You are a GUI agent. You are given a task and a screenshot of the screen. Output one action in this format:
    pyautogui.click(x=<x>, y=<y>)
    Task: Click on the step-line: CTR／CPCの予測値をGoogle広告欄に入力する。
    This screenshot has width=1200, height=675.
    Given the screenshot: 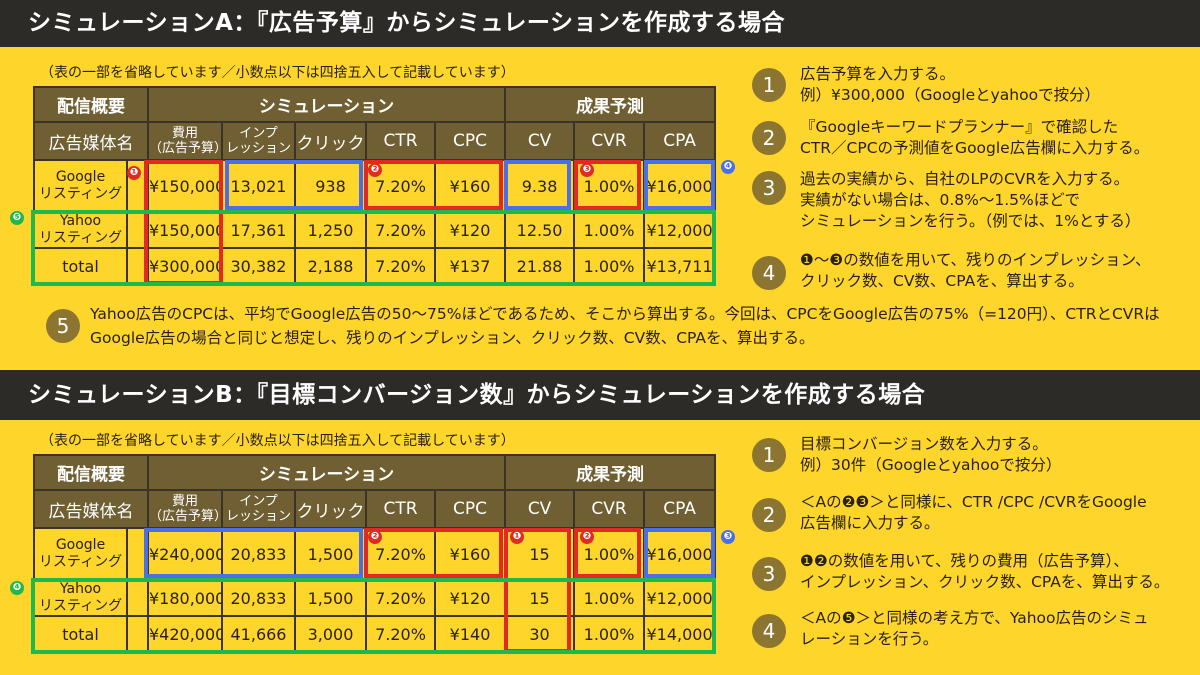 What is the action you would take?
    pyautogui.click(x=975, y=148)
    